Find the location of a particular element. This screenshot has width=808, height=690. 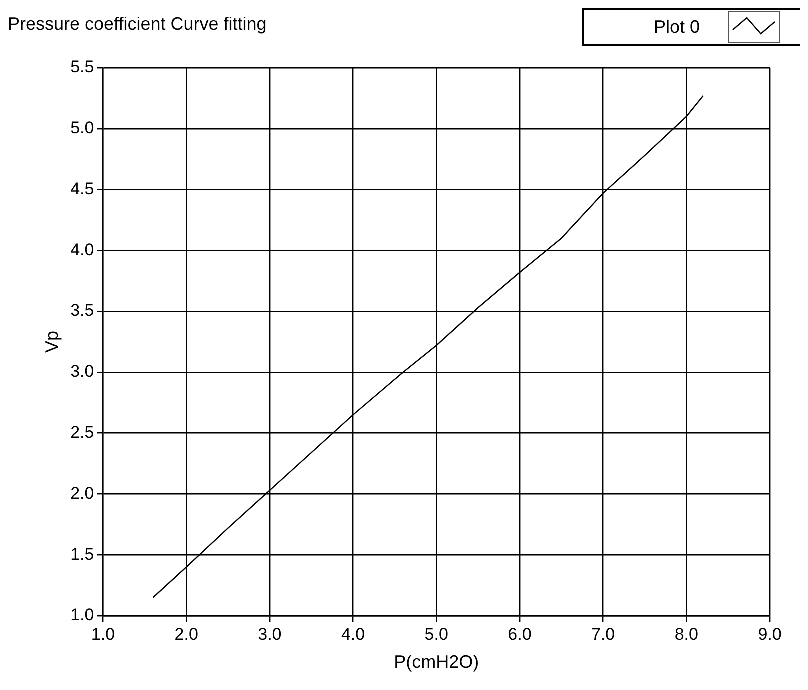

x-tick-label: 3.0 is located at coordinates (270, 634).